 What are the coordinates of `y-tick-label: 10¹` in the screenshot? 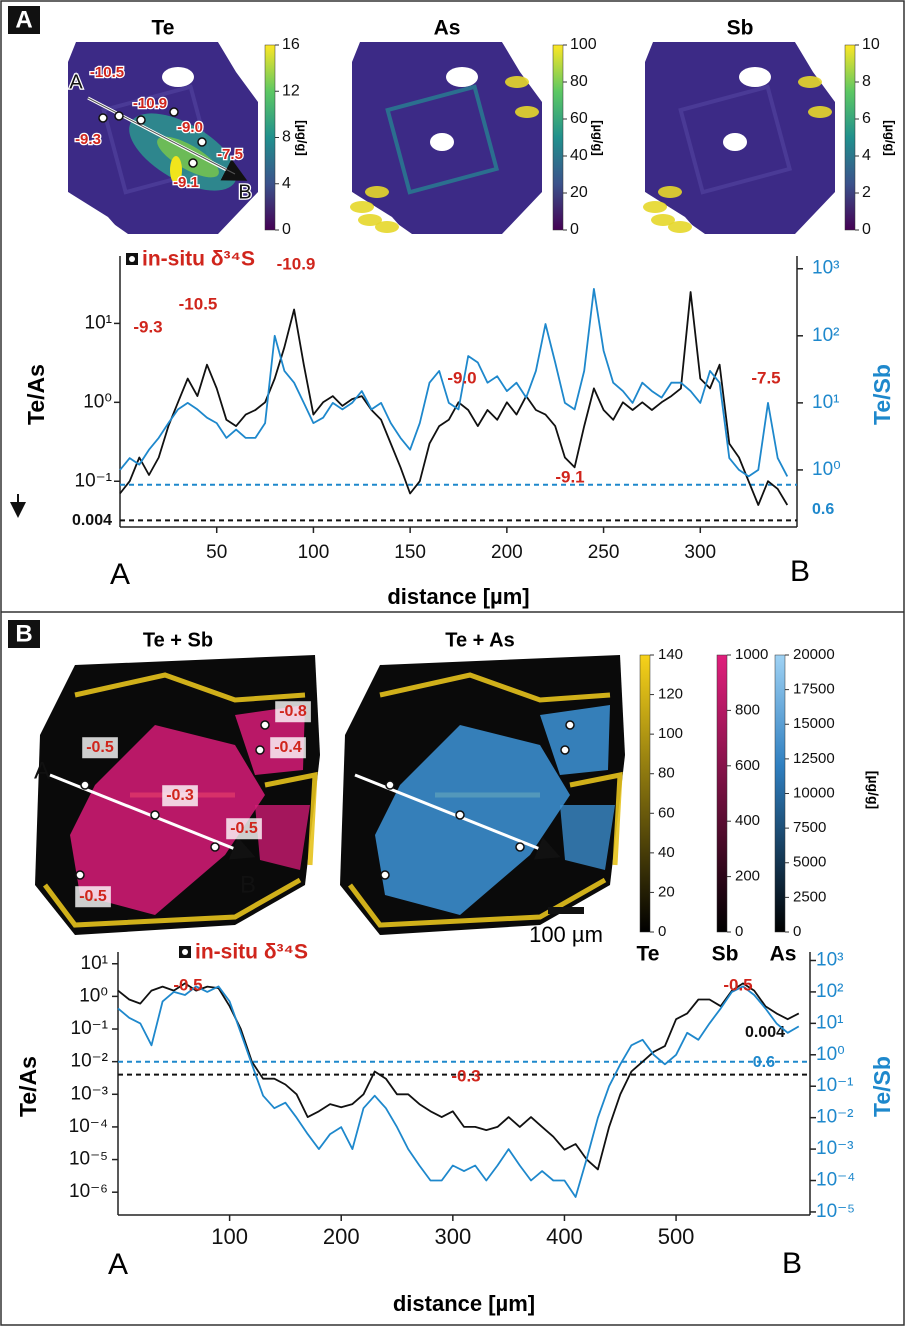 It's located at (98, 322).